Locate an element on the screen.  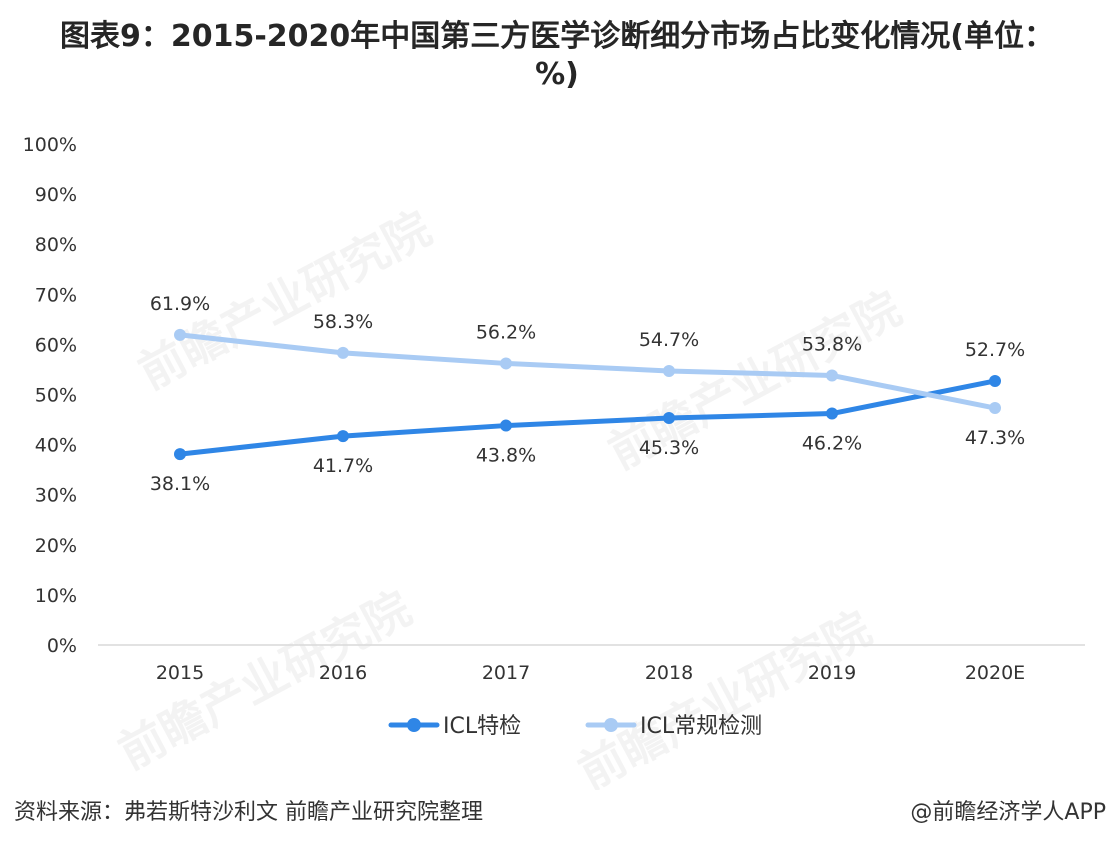
x-tick-label: 2015 is located at coordinates (180, 673).